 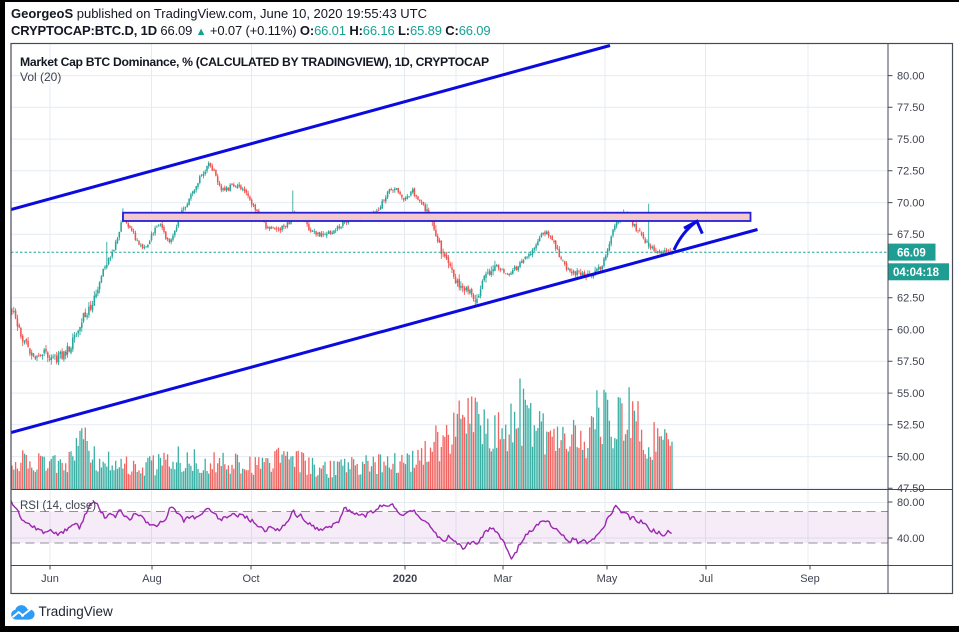 I want to click on svg-text: 2020, so click(x=405, y=579).